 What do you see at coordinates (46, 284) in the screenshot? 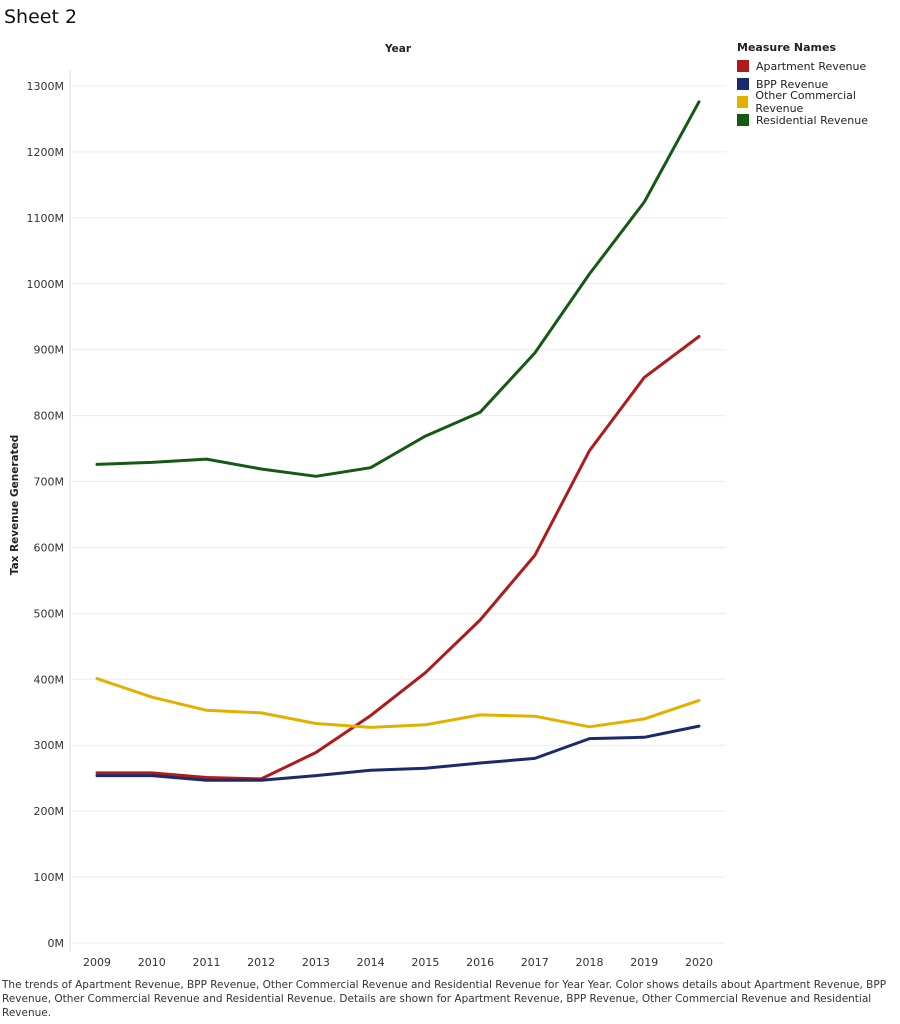
I see `y-tick-label: 1000M` at bounding box center [46, 284].